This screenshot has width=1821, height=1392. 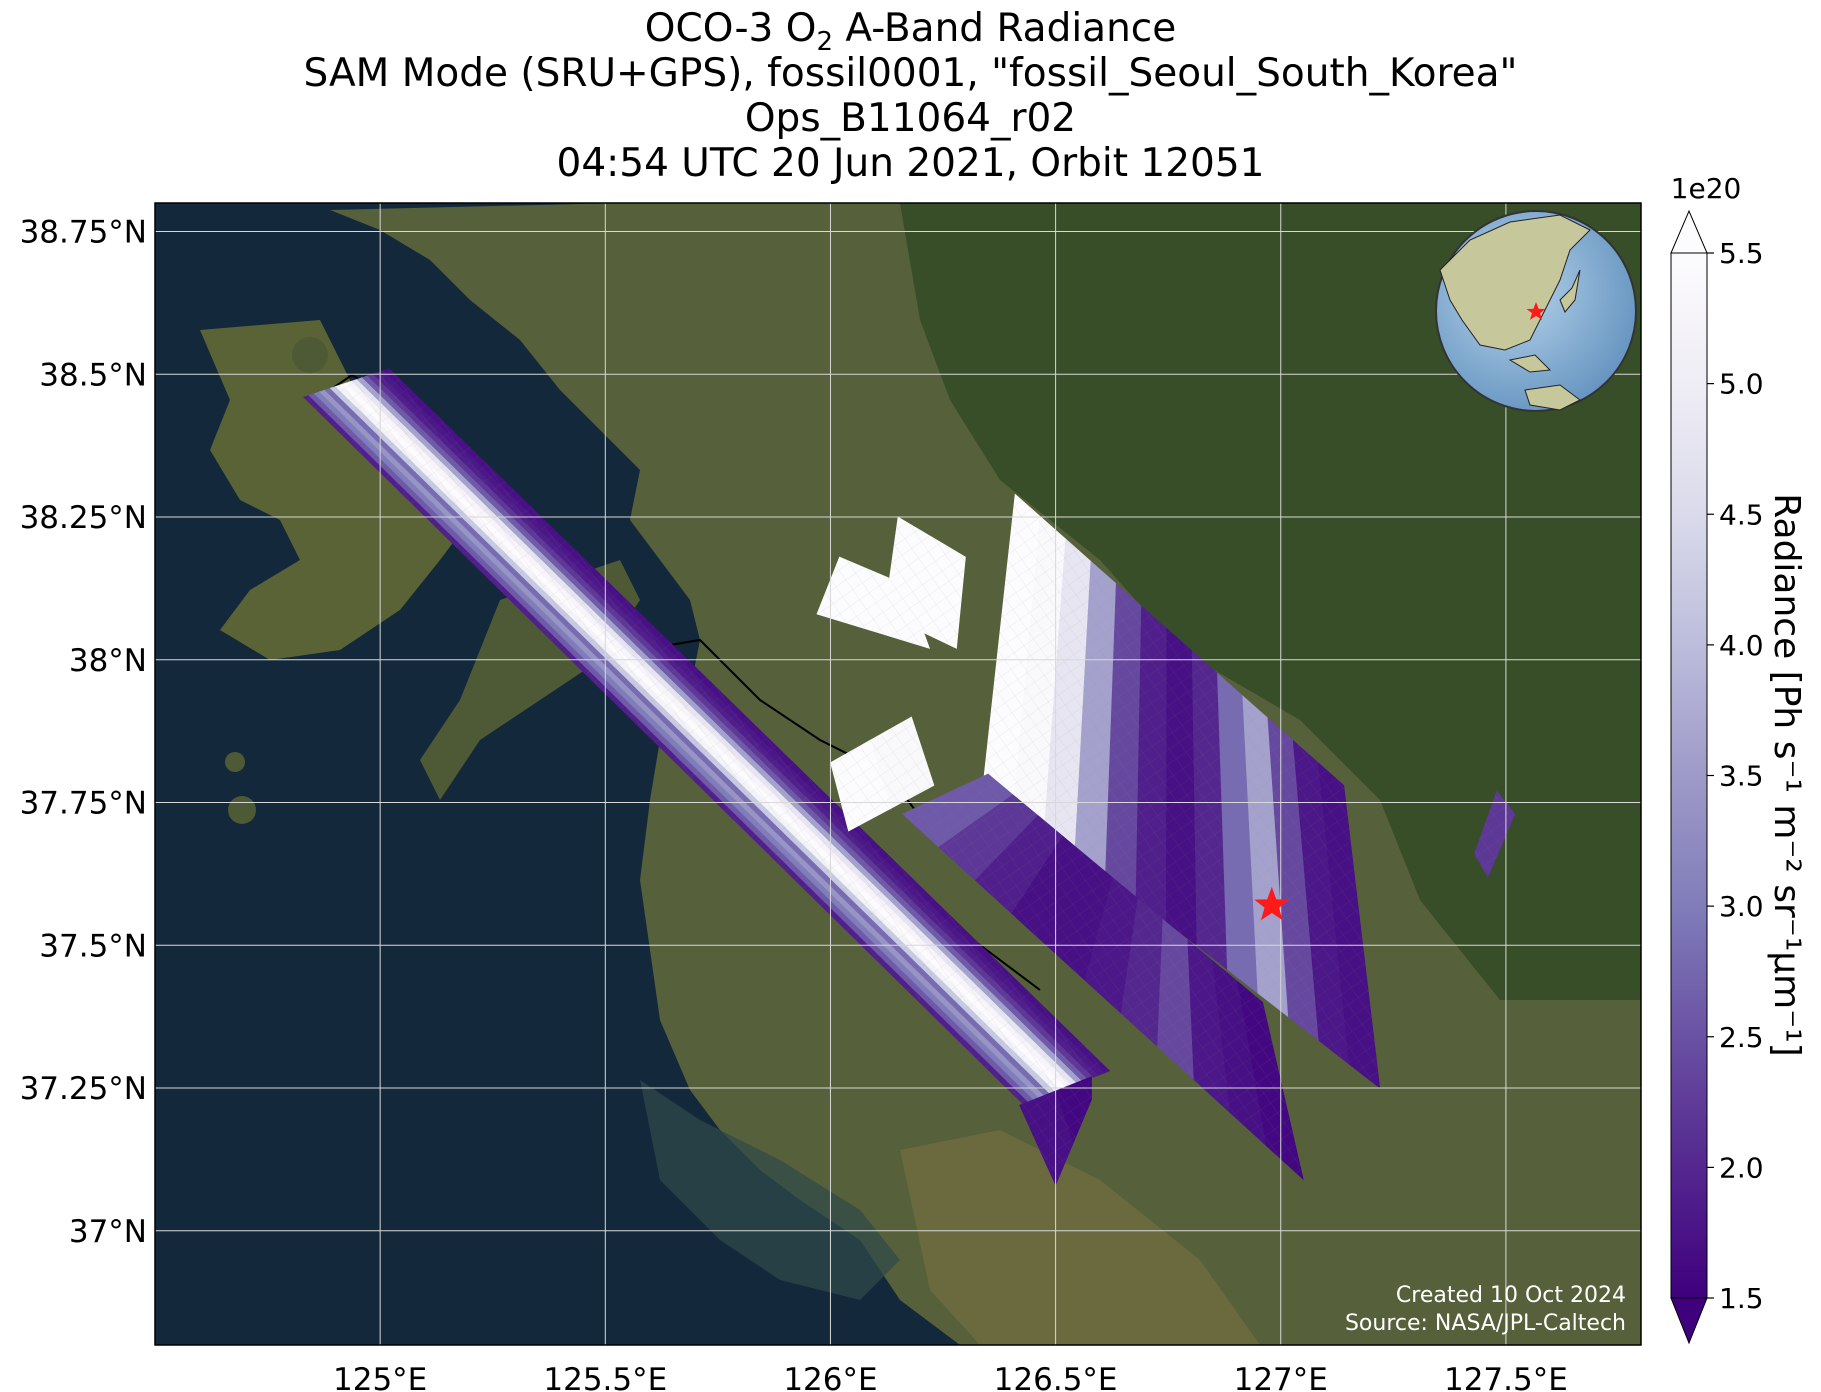 What do you see at coordinates (910, 118) in the screenshot?
I see `map-title-line3: Ops_B11064_r02` at bounding box center [910, 118].